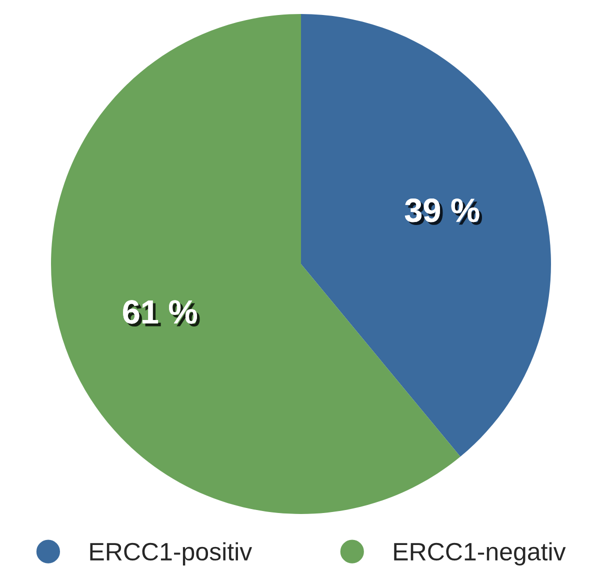 Image resolution: width=589 pixels, height=588 pixels. Describe the element at coordinates (443, 211) in the screenshot. I see `data-label: 39 %` at that location.